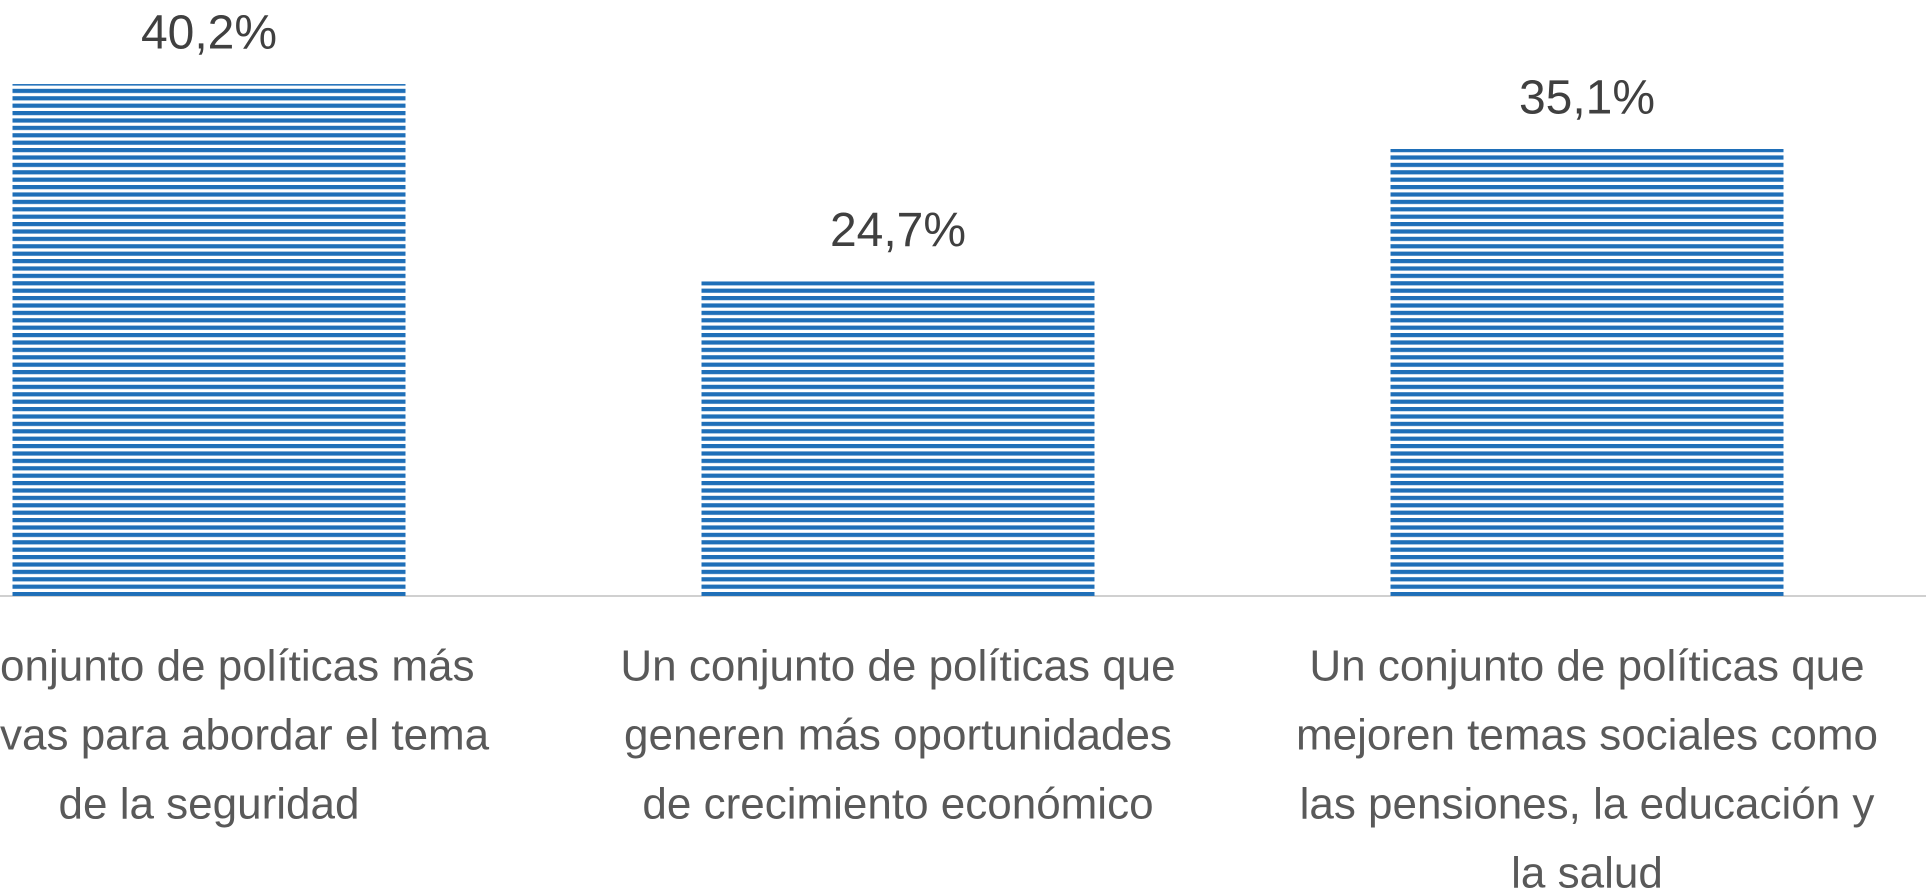 The height and width of the screenshot is (895, 1926). I want to click on x-tick-label: de crecimiento económico, so click(897, 804).